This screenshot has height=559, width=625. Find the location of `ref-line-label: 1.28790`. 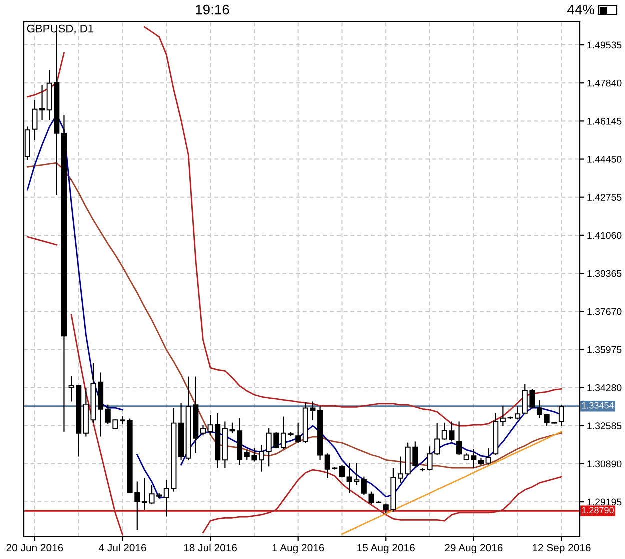

ref-line-label: 1.28790 is located at coordinates (598, 510).